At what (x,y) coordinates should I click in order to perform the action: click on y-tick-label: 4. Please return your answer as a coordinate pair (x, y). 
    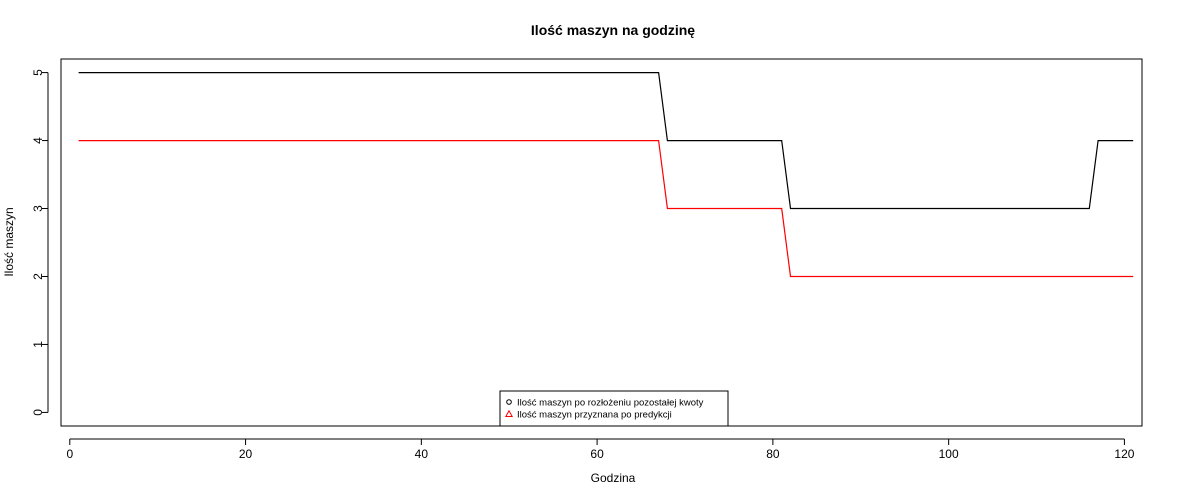
    Looking at the image, I should click on (38, 140).